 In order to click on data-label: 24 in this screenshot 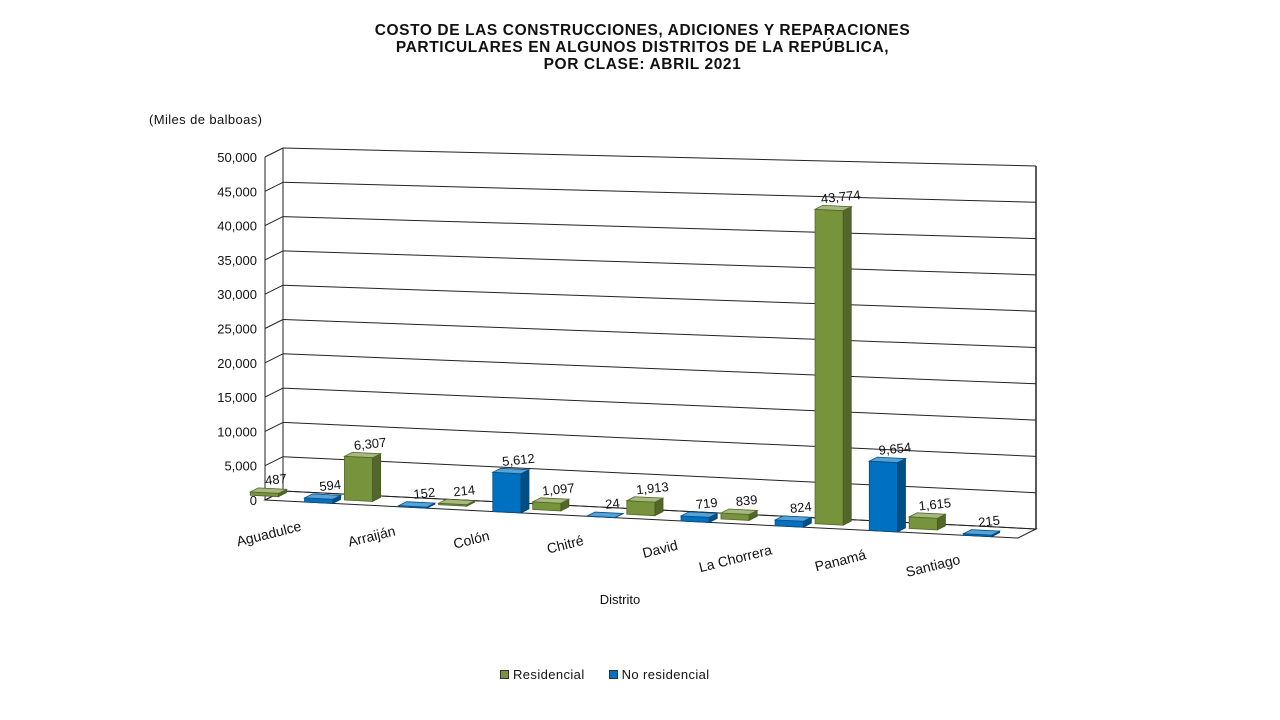, I will do `click(613, 503)`.